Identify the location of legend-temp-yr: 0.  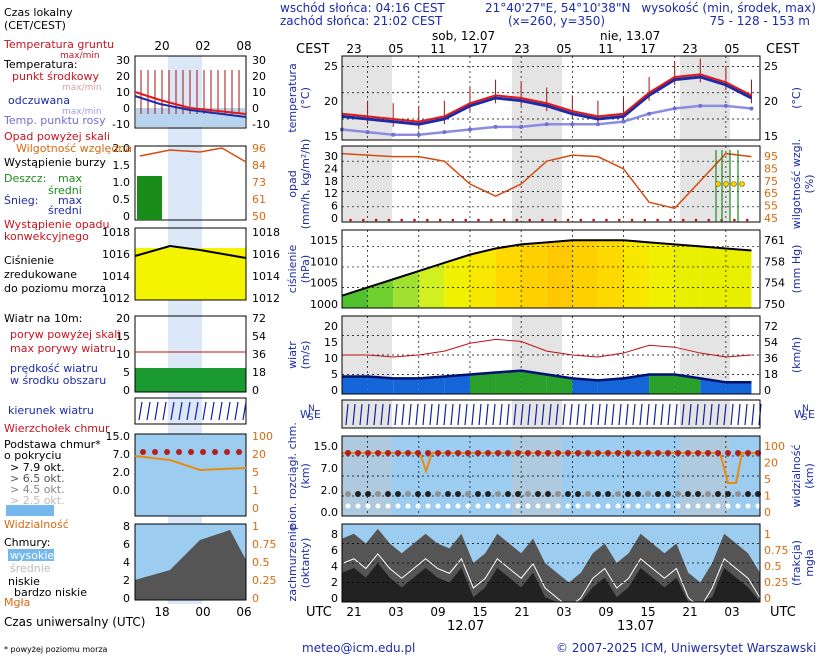
(255, 108).